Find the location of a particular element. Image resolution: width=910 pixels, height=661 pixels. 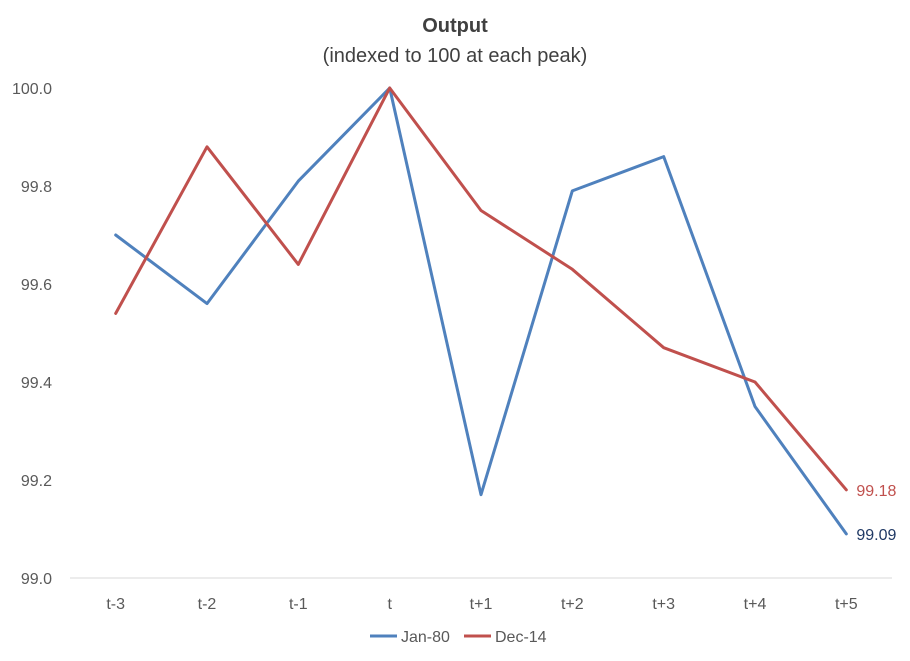

x-tick-label: t-1 is located at coordinates (298, 604).